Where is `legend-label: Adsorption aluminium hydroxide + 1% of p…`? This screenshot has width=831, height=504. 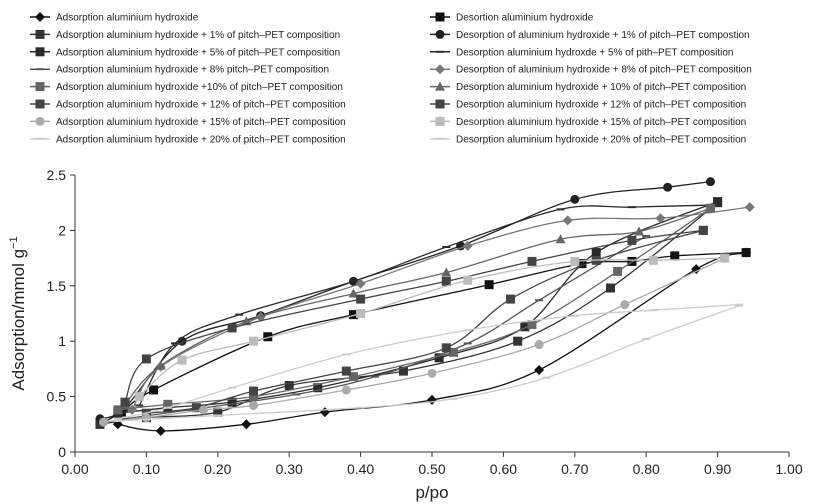 legend-label: Adsorption aluminium hydroxide + 1% of p… is located at coordinates (198, 35).